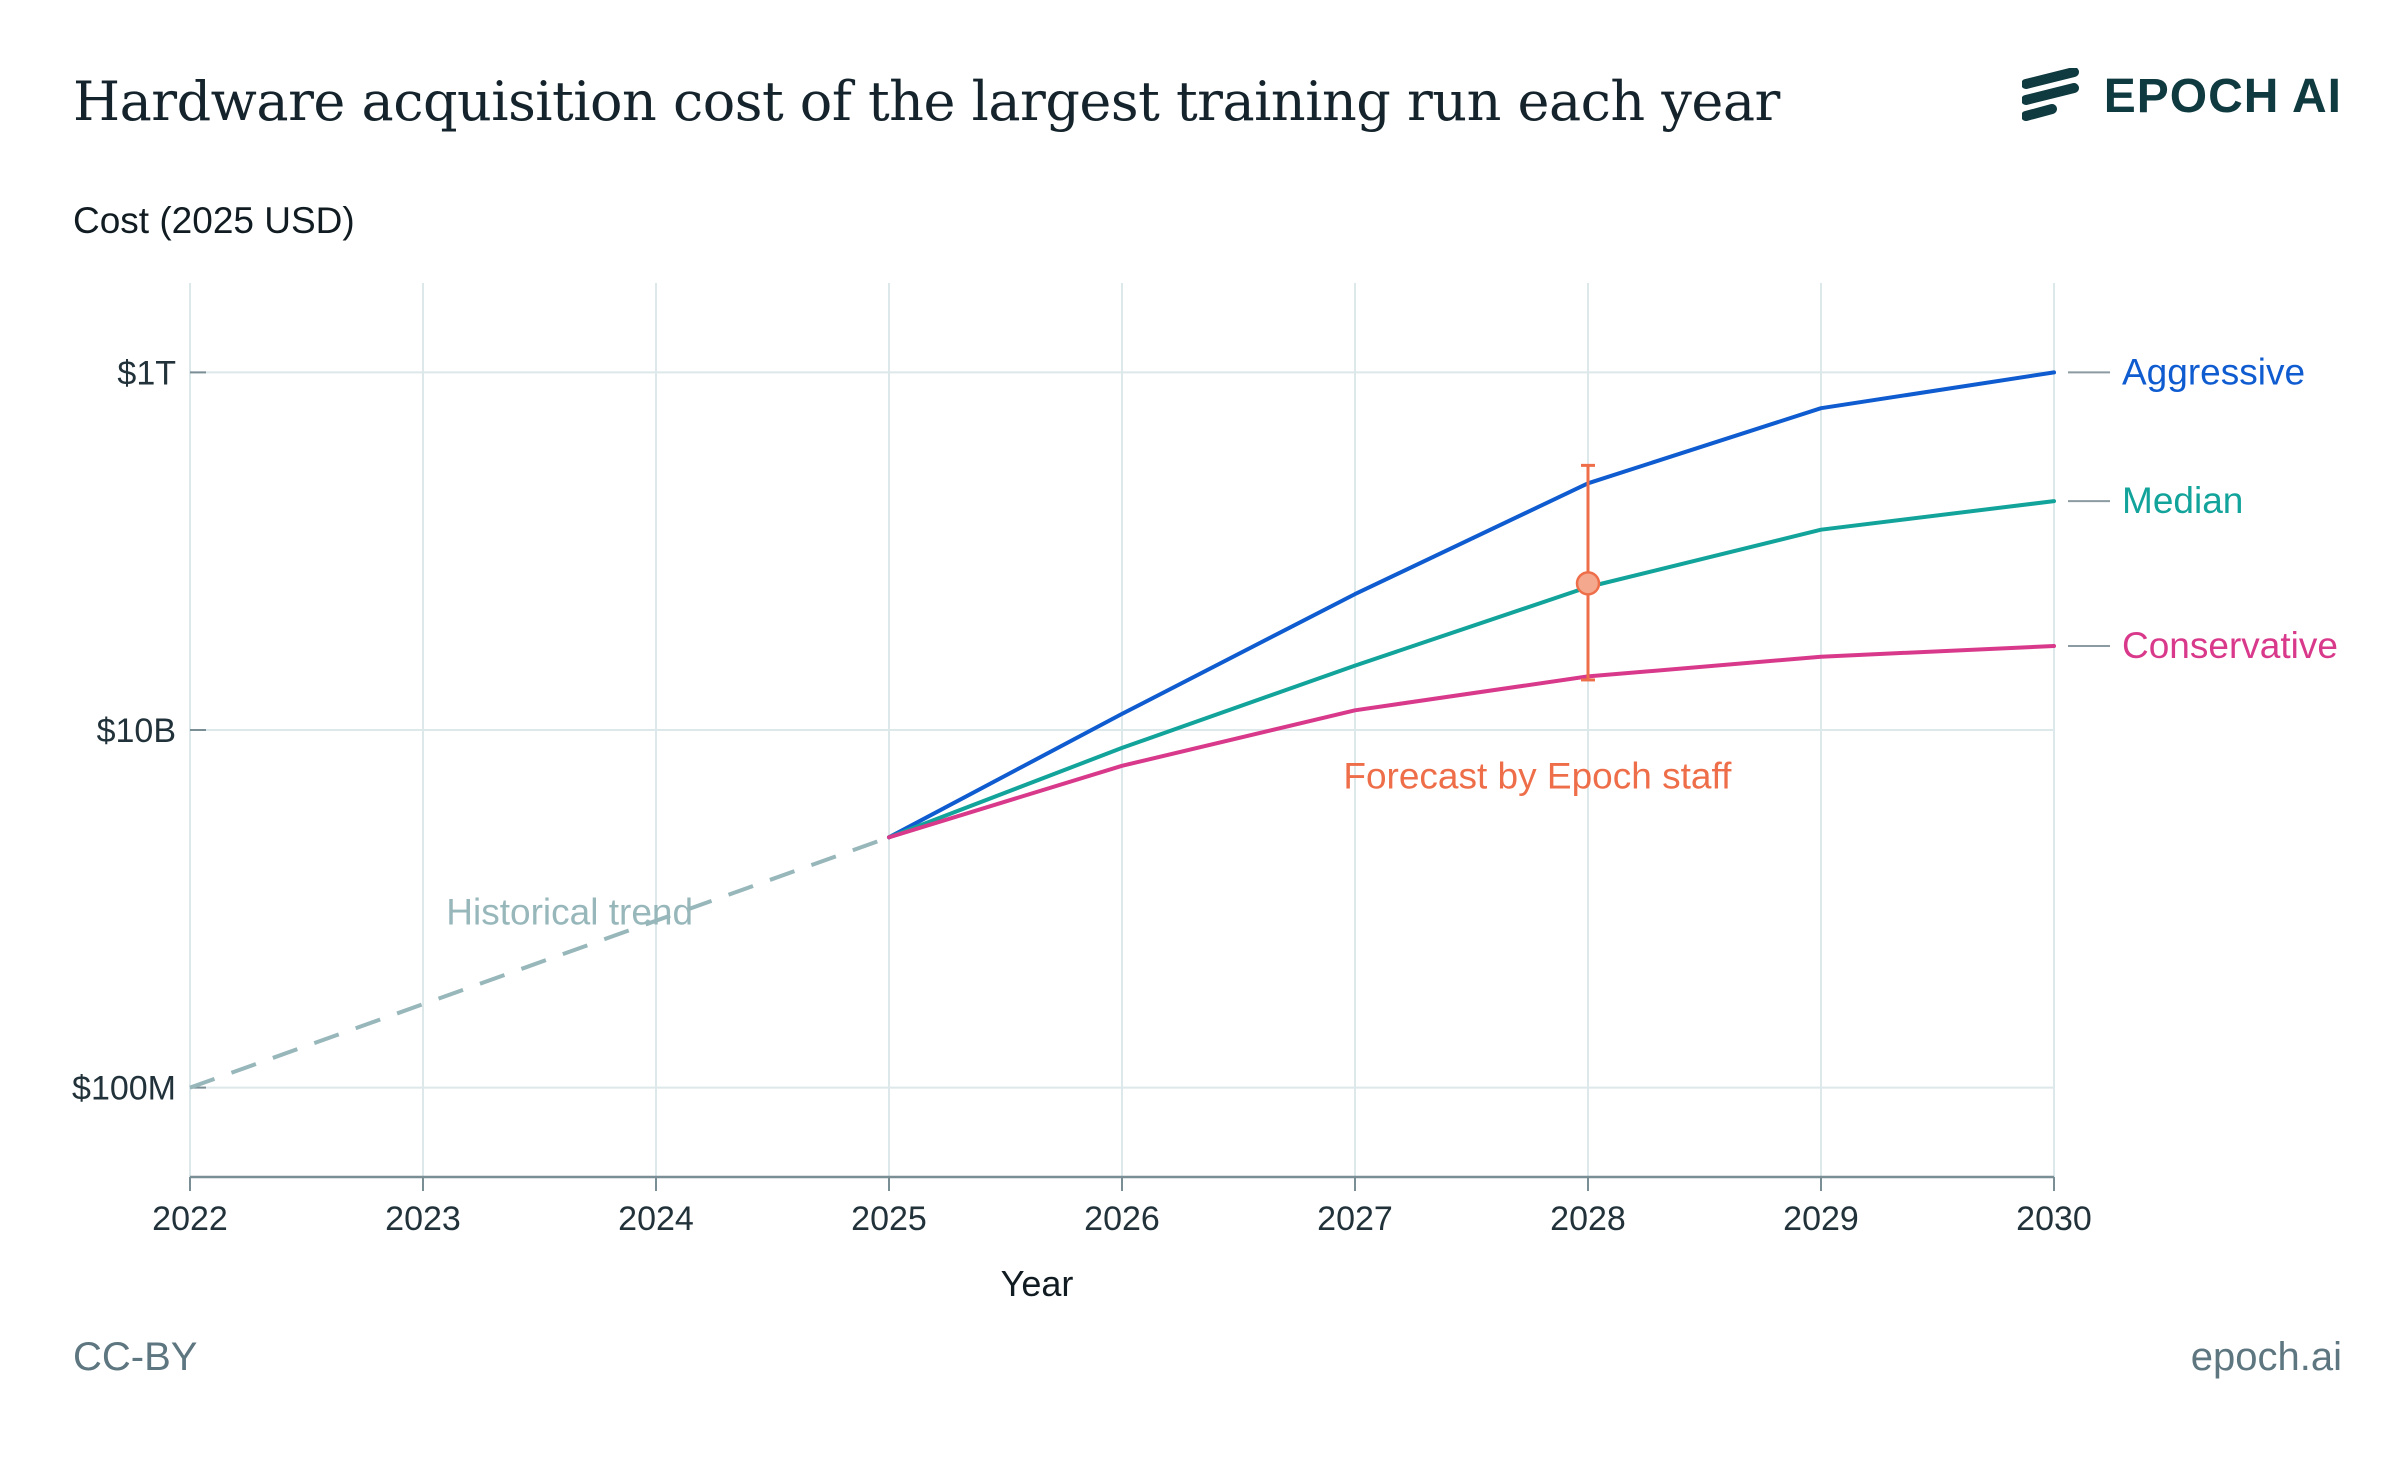 The height and width of the screenshot is (1457, 2400). What do you see at coordinates (2266, 1357) in the screenshot?
I see `site-link: epoch.ai` at bounding box center [2266, 1357].